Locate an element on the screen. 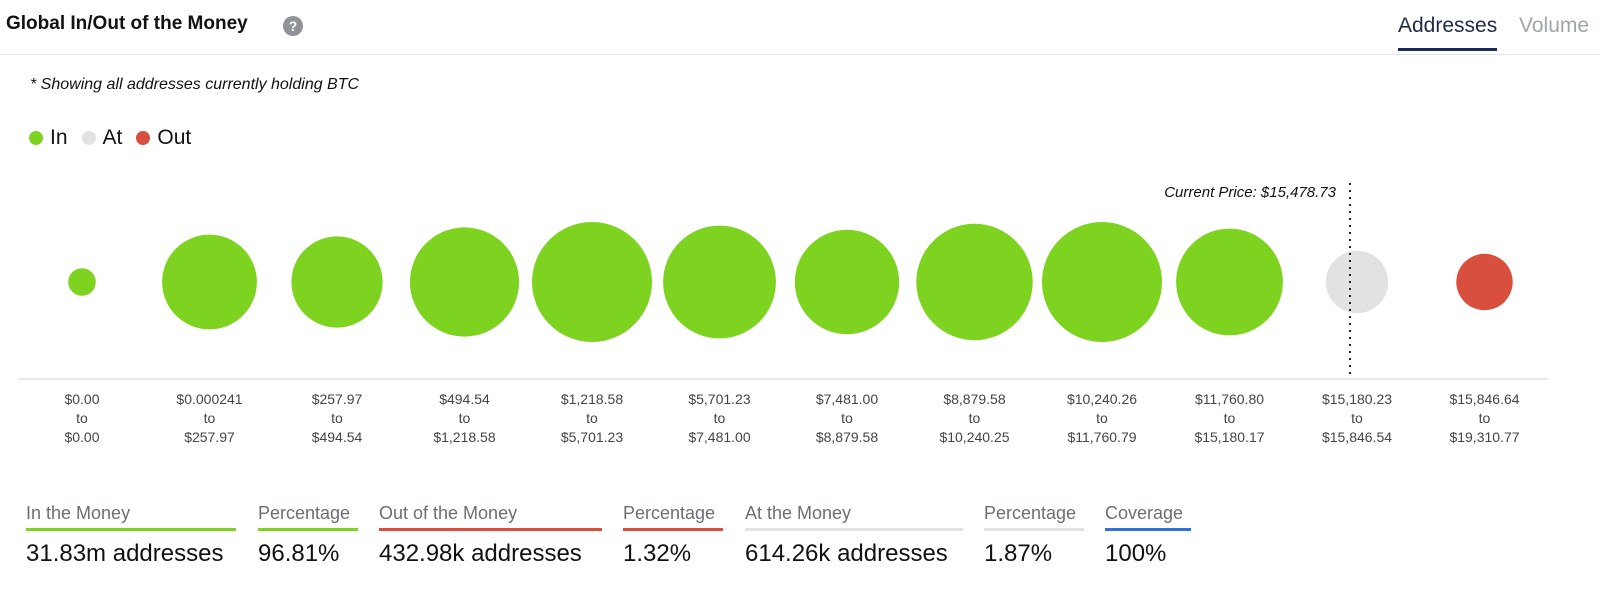  stat-at-the-money: At the Money 614.26k addresses is located at coordinates (854, 535).